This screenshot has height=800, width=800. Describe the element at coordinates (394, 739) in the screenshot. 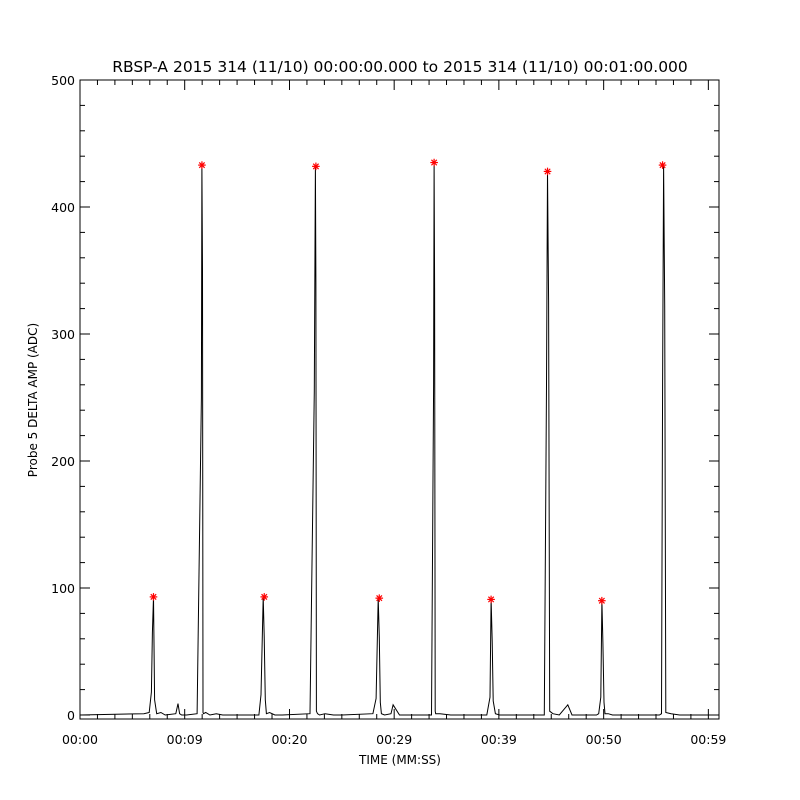

I see `x-tick-label: 00:29` at that location.